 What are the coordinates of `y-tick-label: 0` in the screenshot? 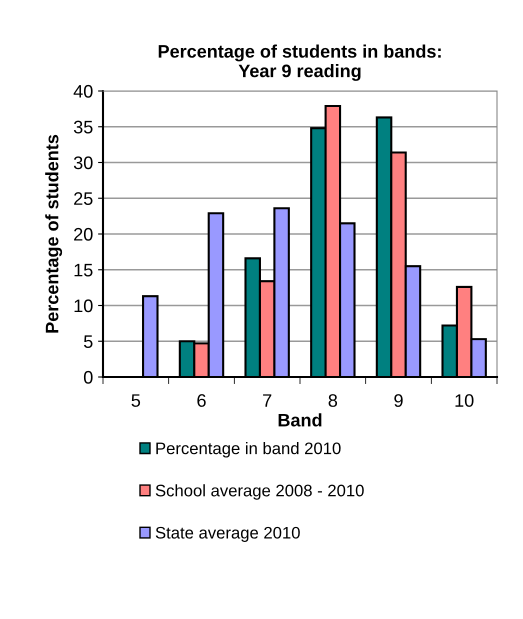 It's located at (88, 377).